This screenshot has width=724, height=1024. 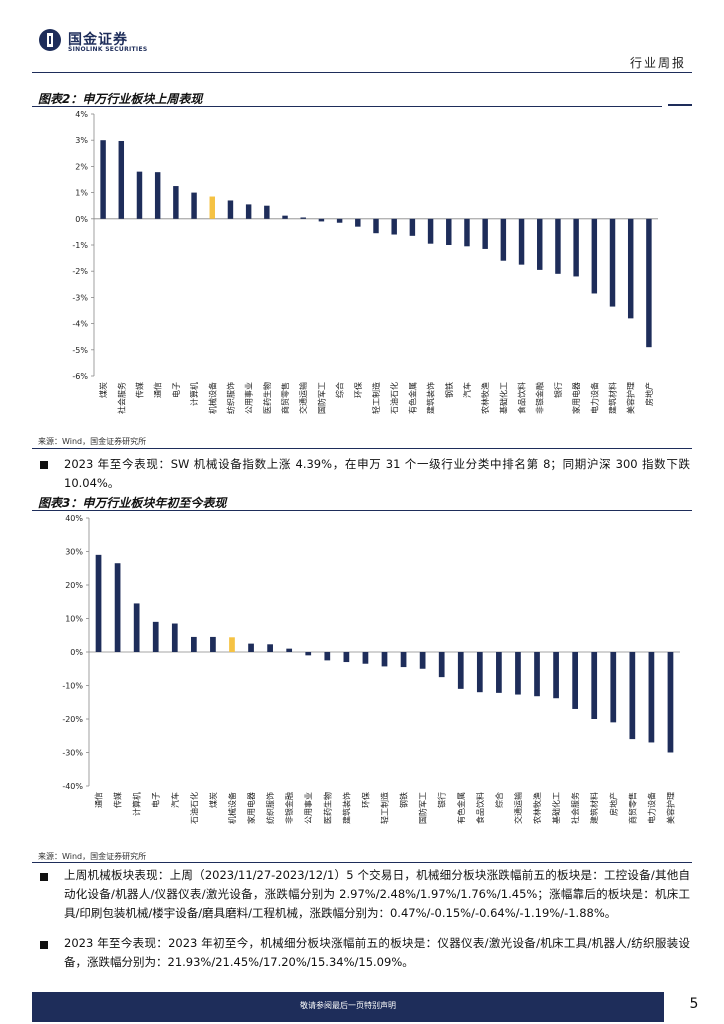 What do you see at coordinates (72, 719) in the screenshot?
I see `y-tick-label: -20%` at bounding box center [72, 719].